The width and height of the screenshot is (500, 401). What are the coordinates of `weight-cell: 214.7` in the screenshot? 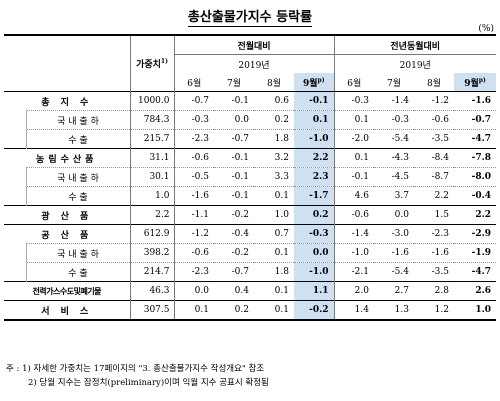 It's located at (152, 272).